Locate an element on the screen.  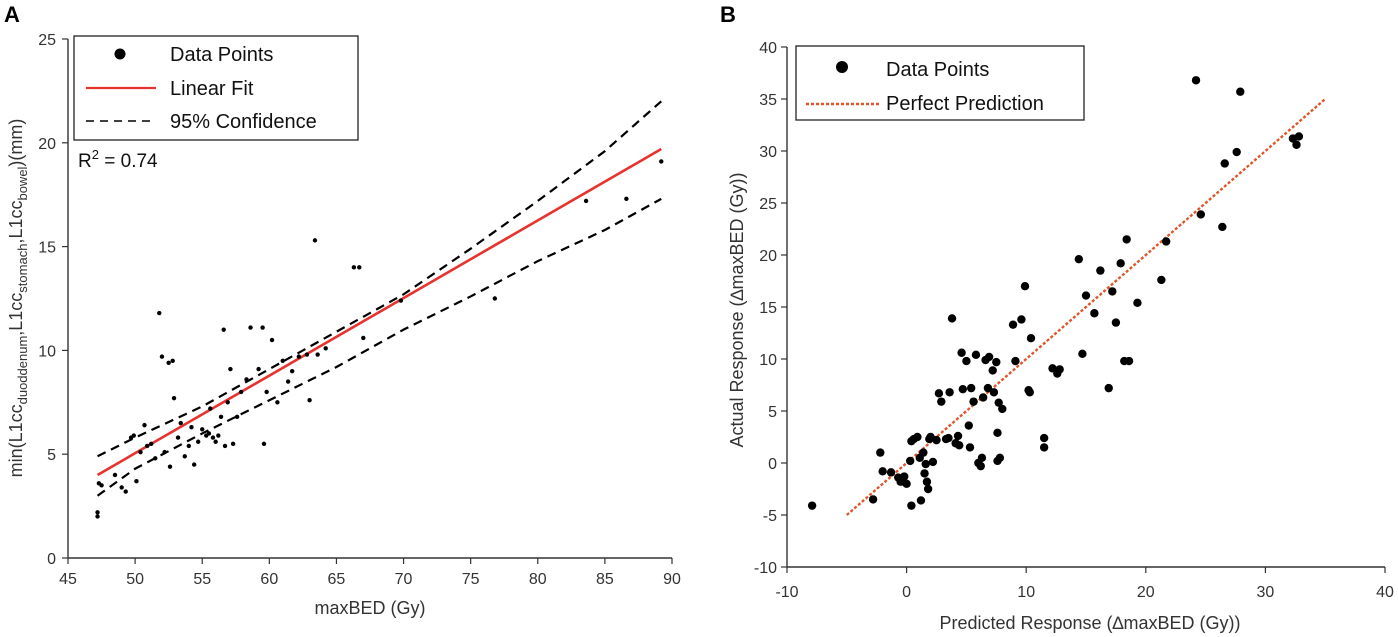
x-tick-label: 70 is located at coordinates (404, 579).